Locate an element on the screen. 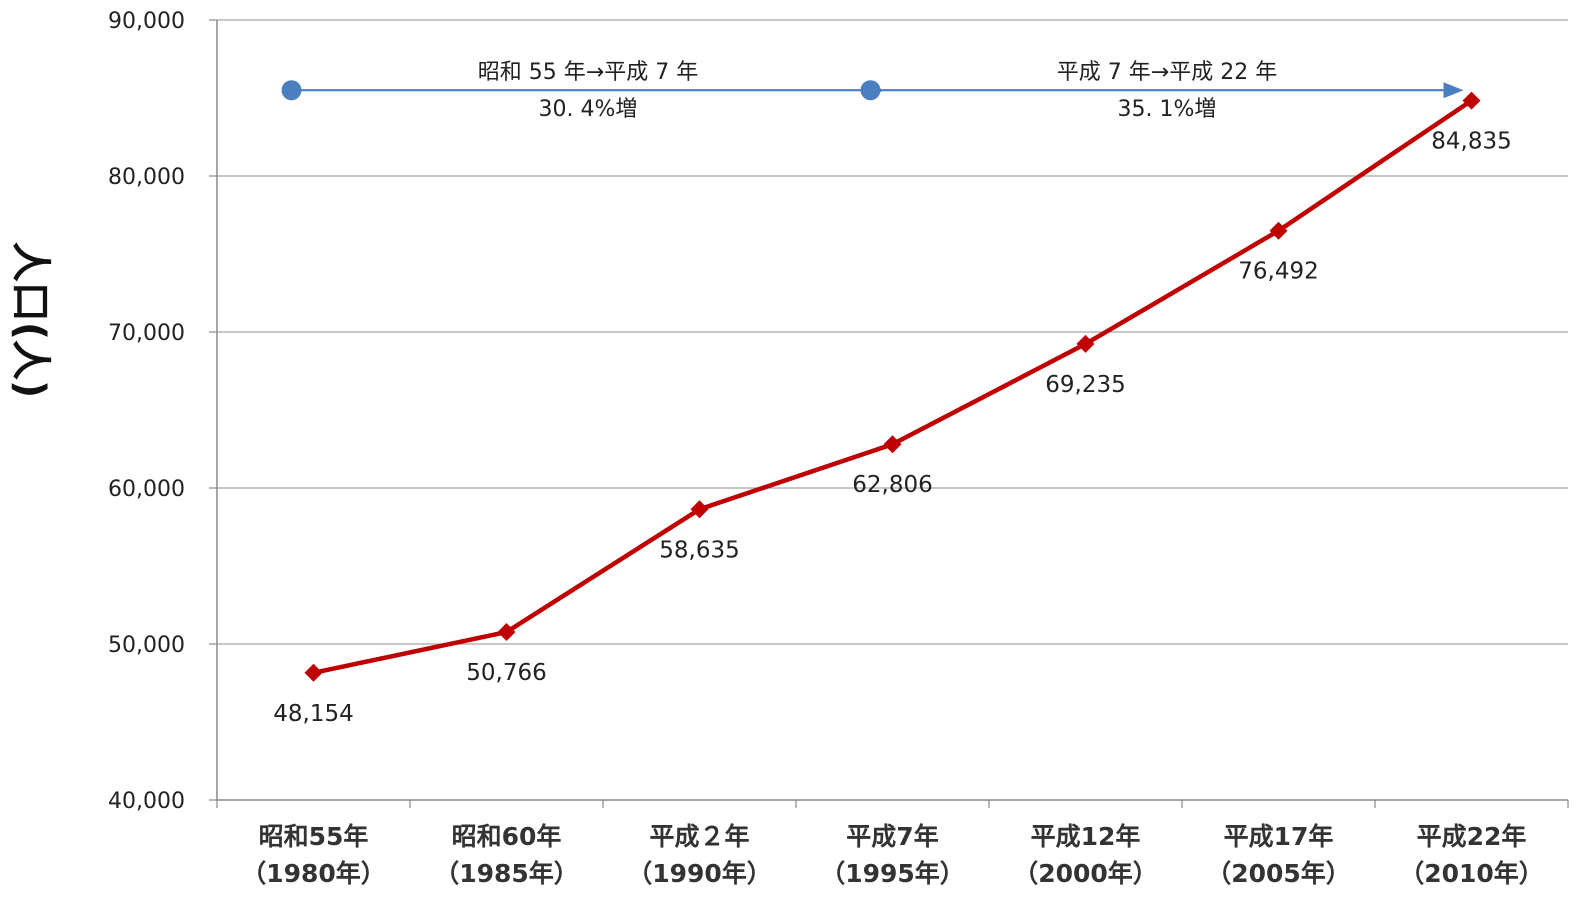  x-category-sublabel: （2010年） is located at coordinates (1471, 873).